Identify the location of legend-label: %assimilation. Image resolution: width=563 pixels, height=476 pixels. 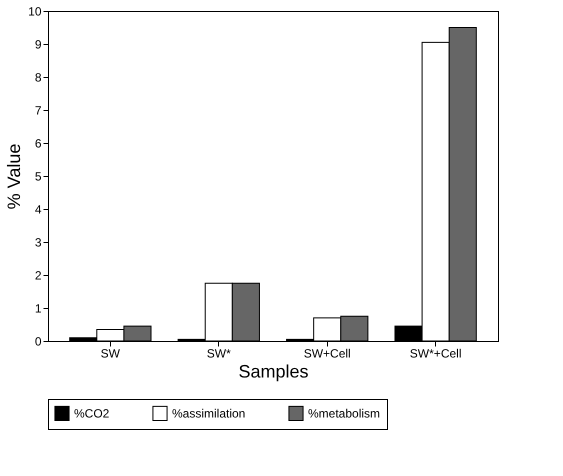
(209, 413).